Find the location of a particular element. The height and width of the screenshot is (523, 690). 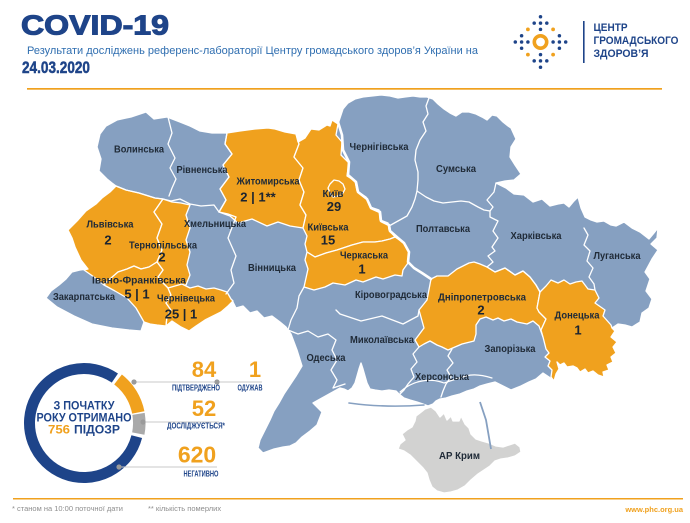

svg-text: Запорізька is located at coordinates (510, 349).